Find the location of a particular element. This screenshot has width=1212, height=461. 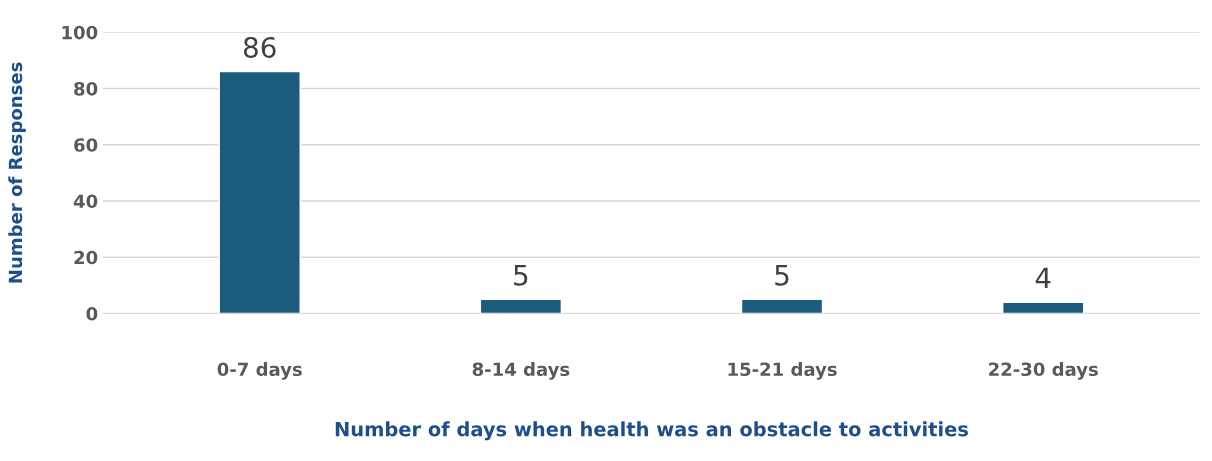

y-tick-label: 60 is located at coordinates (86, 145).